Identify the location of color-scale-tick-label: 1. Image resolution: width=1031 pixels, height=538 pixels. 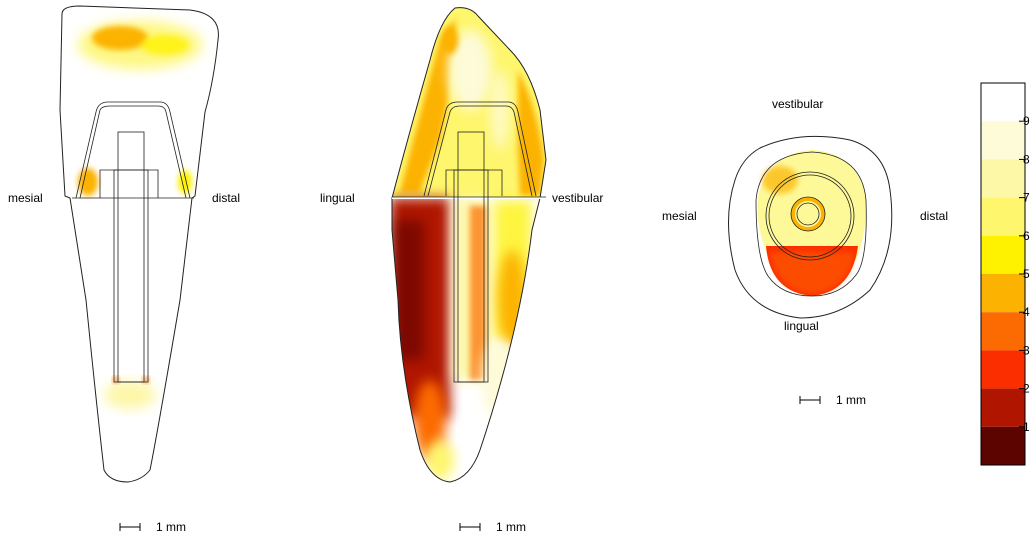
(1026, 427).